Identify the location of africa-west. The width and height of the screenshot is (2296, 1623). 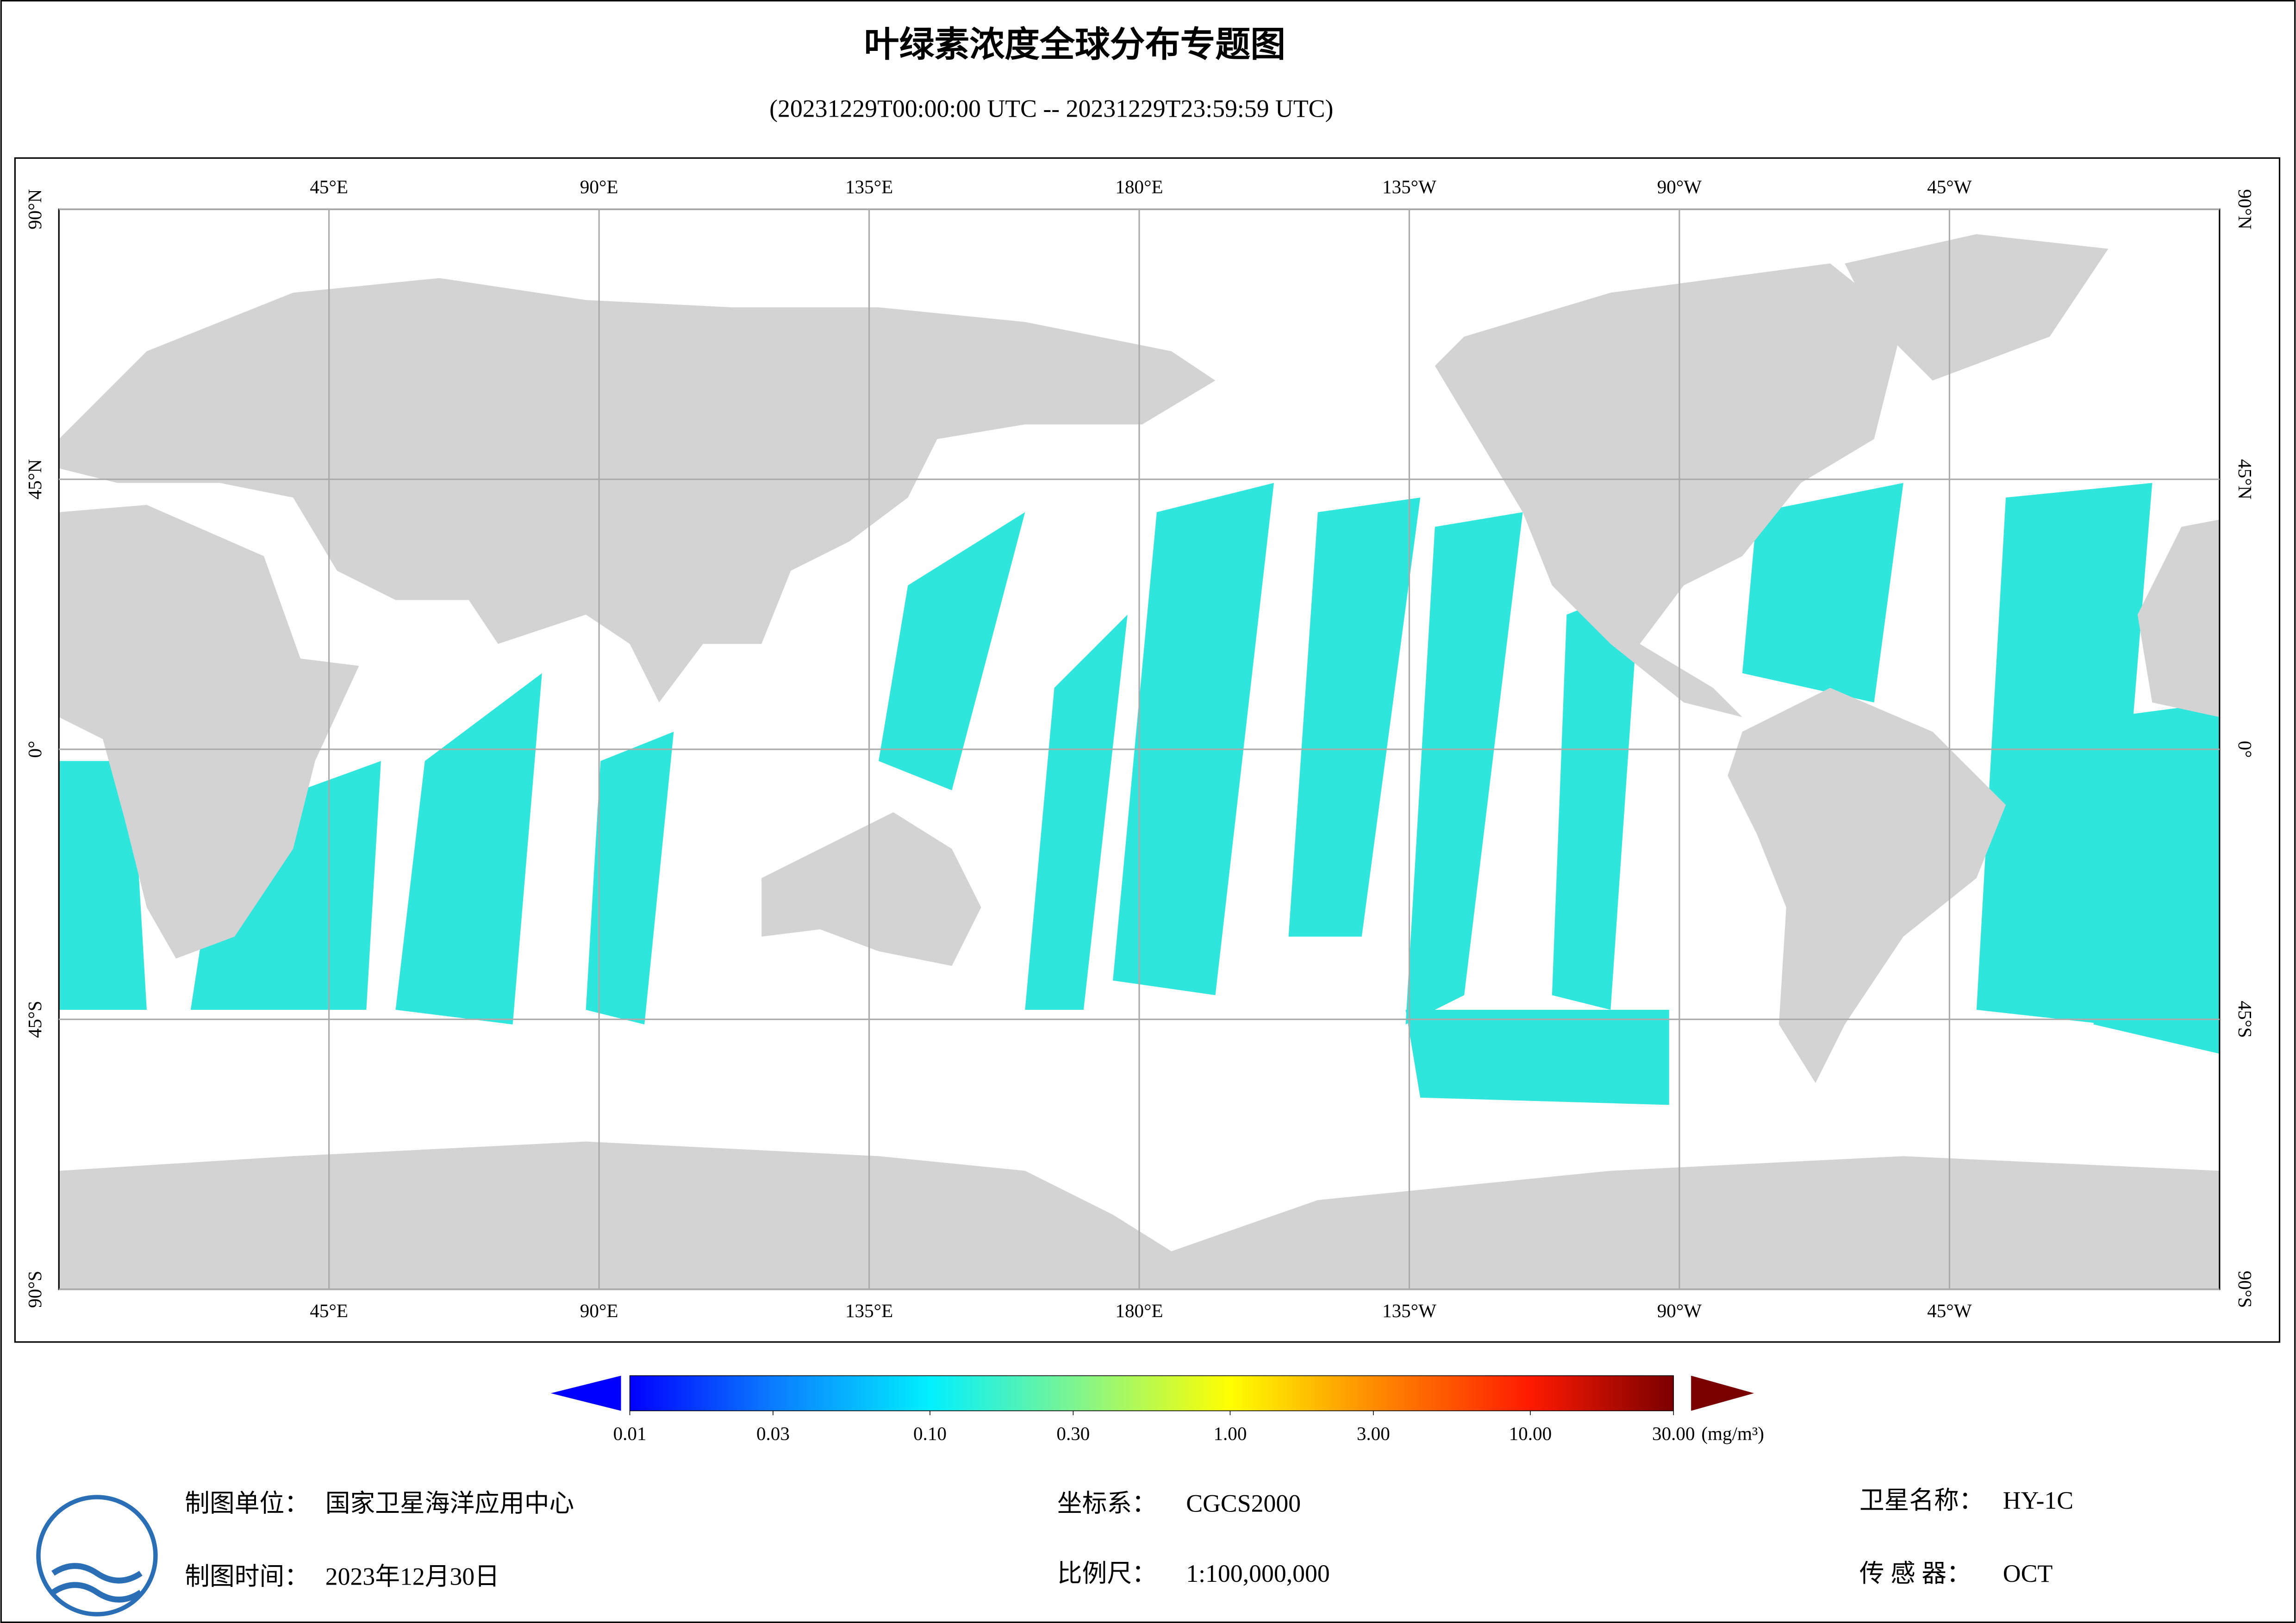
(2178, 618).